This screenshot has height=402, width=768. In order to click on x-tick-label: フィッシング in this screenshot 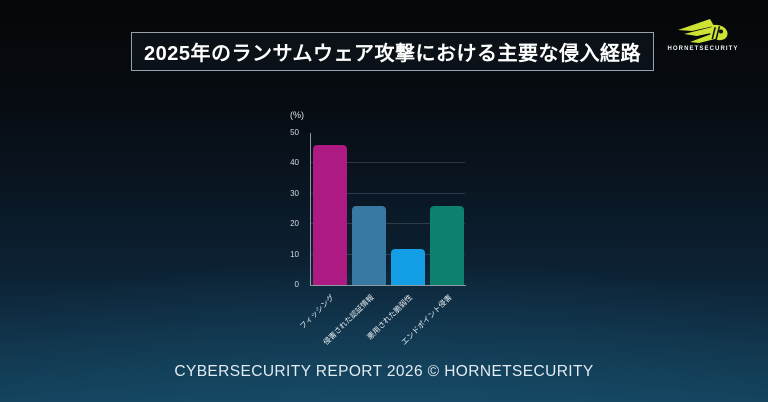, I will do `click(317, 311)`.